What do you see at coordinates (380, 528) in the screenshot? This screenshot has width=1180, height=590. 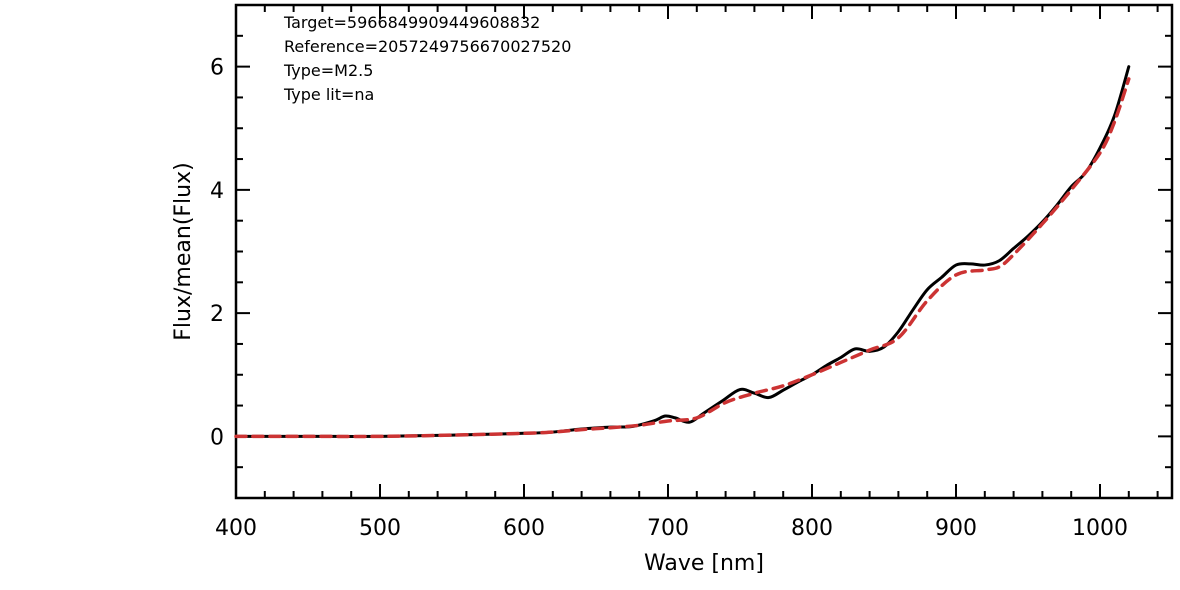 I see `x-tick-label: 500` at bounding box center [380, 528].